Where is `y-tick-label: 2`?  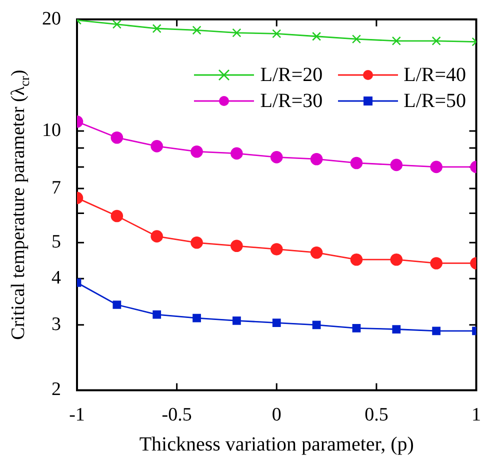 y-tick-label: 2 is located at coordinates (56, 389).